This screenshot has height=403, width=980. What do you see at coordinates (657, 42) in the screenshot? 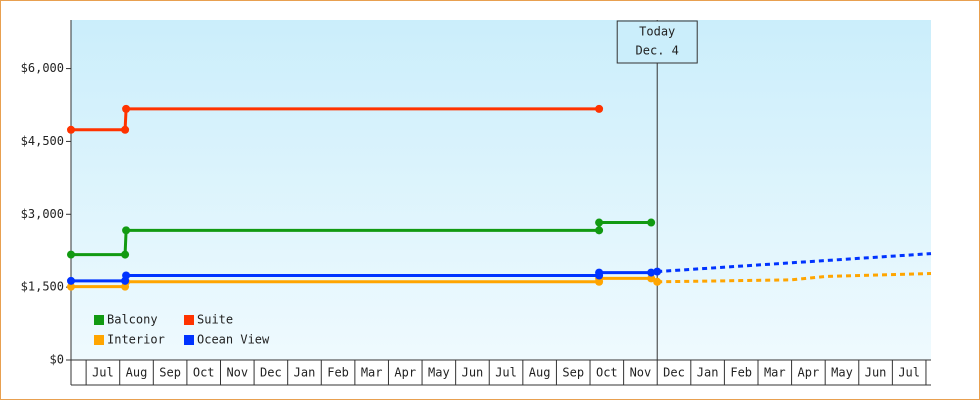
I see `today-box` at bounding box center [657, 42].